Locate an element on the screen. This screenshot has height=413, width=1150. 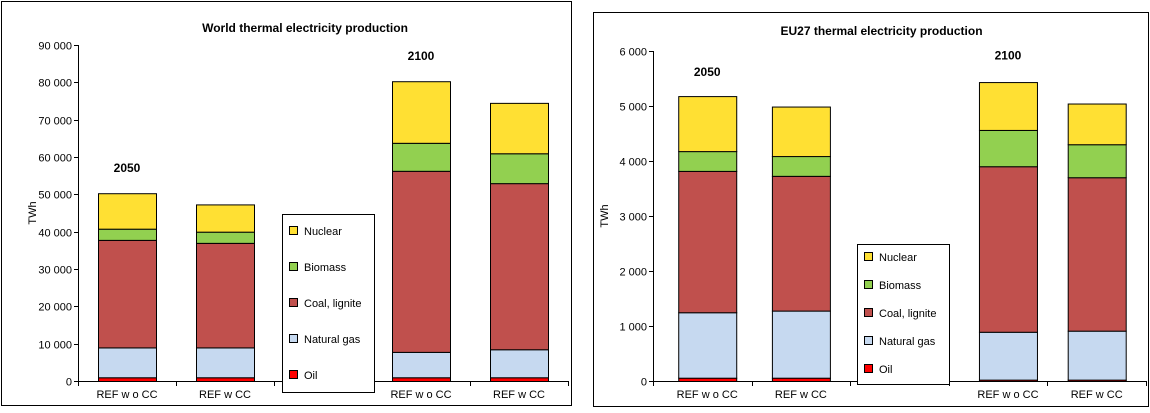
y-tick-label: 90 000 is located at coordinates (55, 47).